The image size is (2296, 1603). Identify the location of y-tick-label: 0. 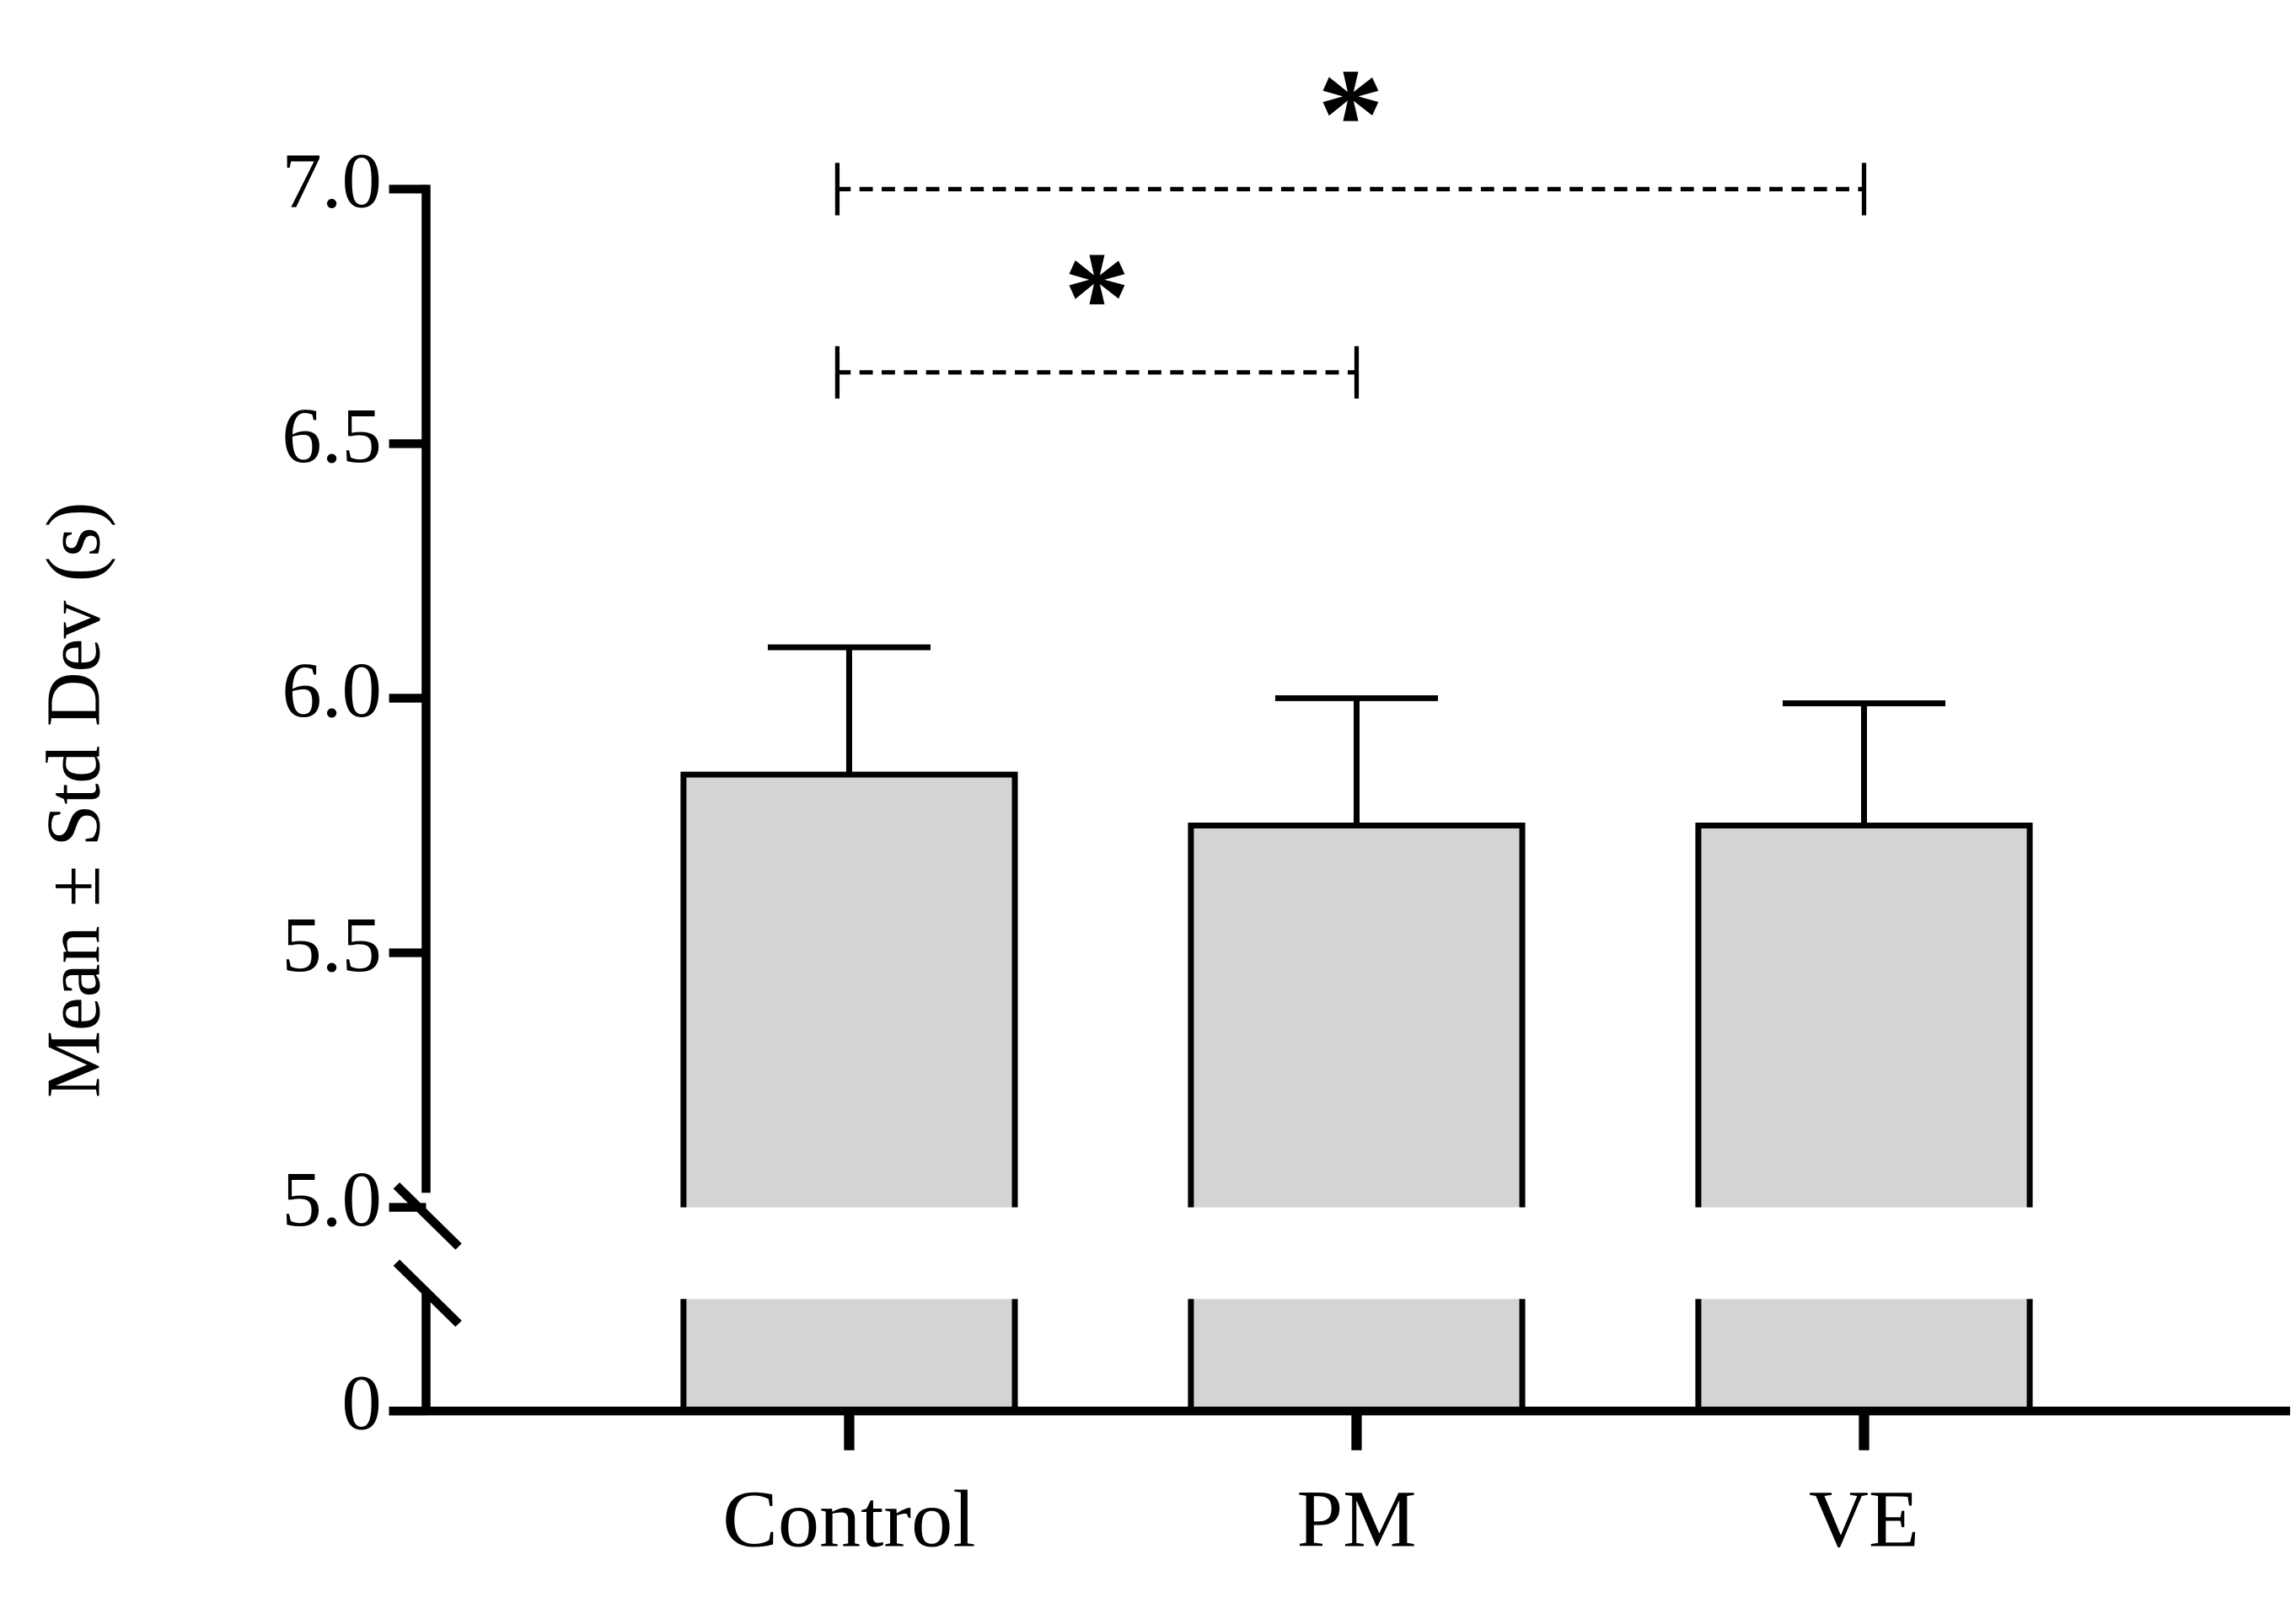
(361, 1402).